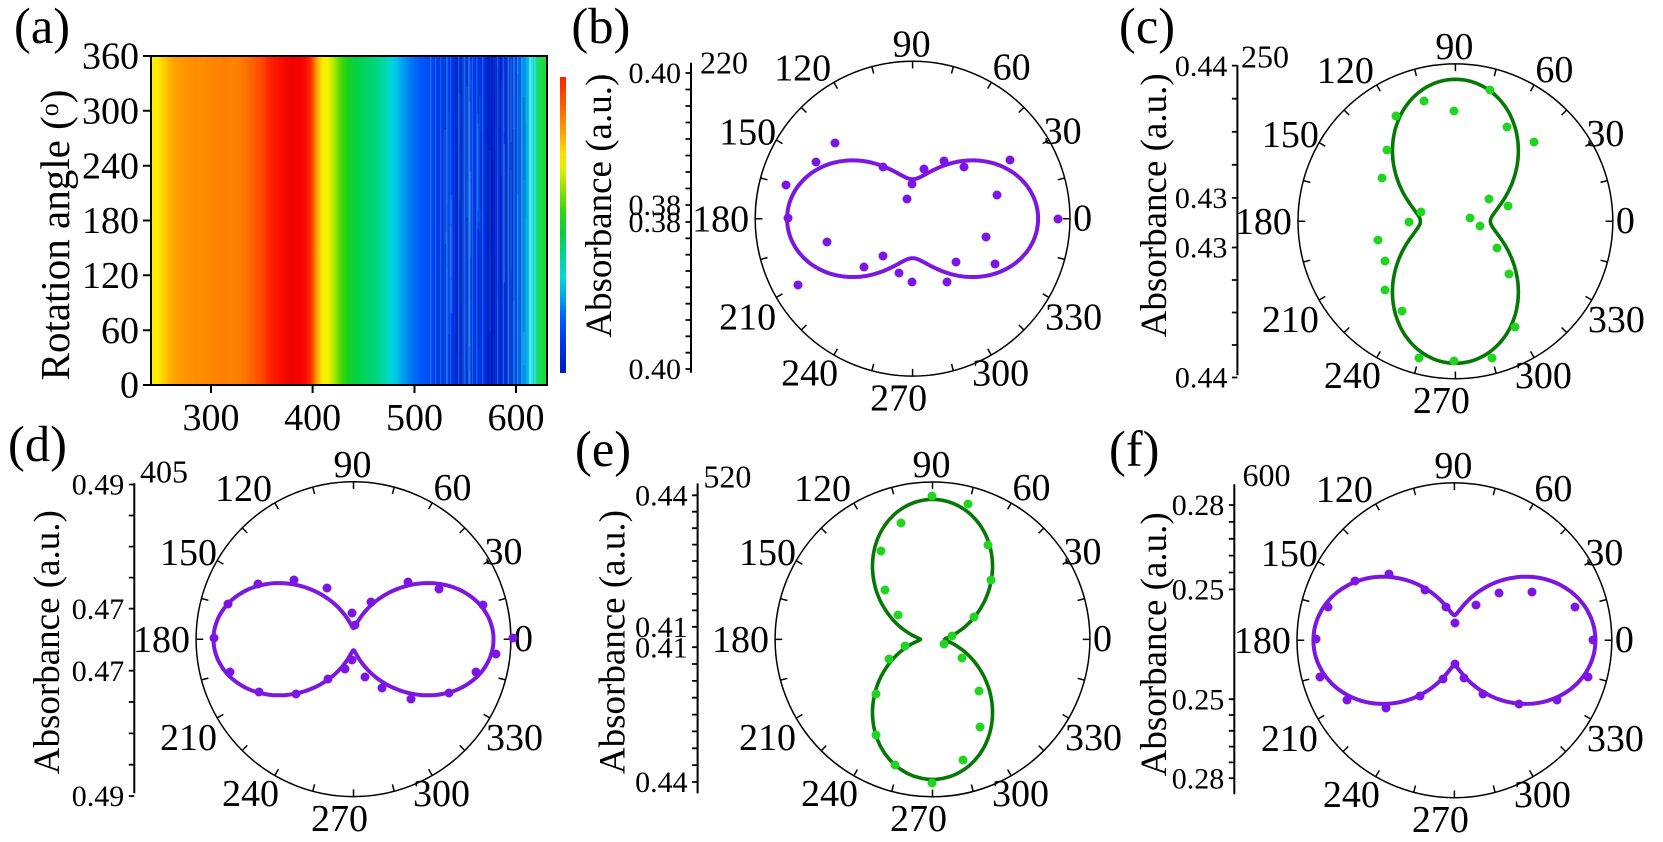 The image size is (1663, 842). Describe the element at coordinates (1134, 449) in the screenshot. I see `svg-text: (f)` at that location.